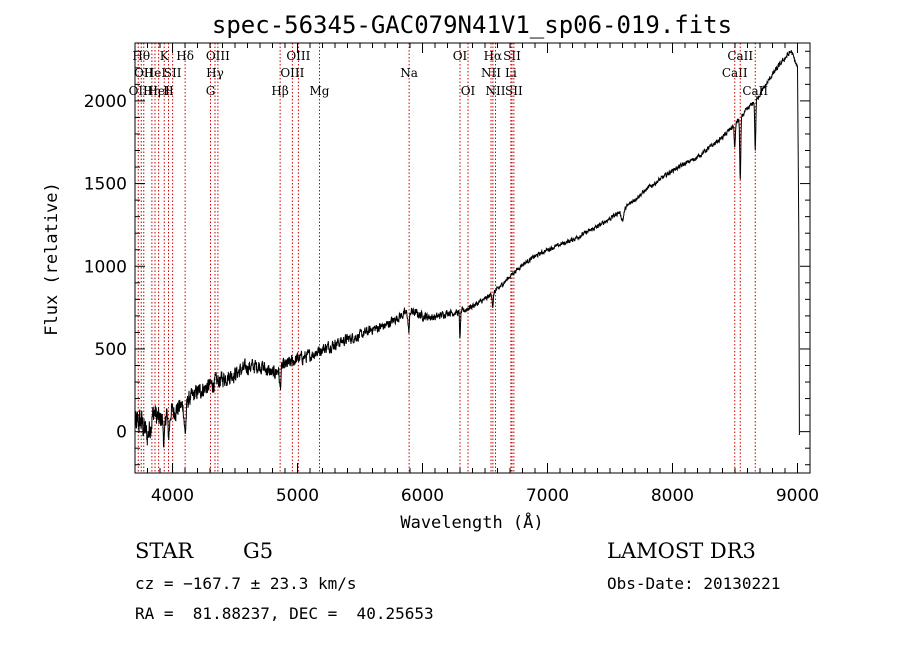  What do you see at coordinates (672, 496) in the screenshot?
I see `x-tick-label: 8000` at bounding box center [672, 496].